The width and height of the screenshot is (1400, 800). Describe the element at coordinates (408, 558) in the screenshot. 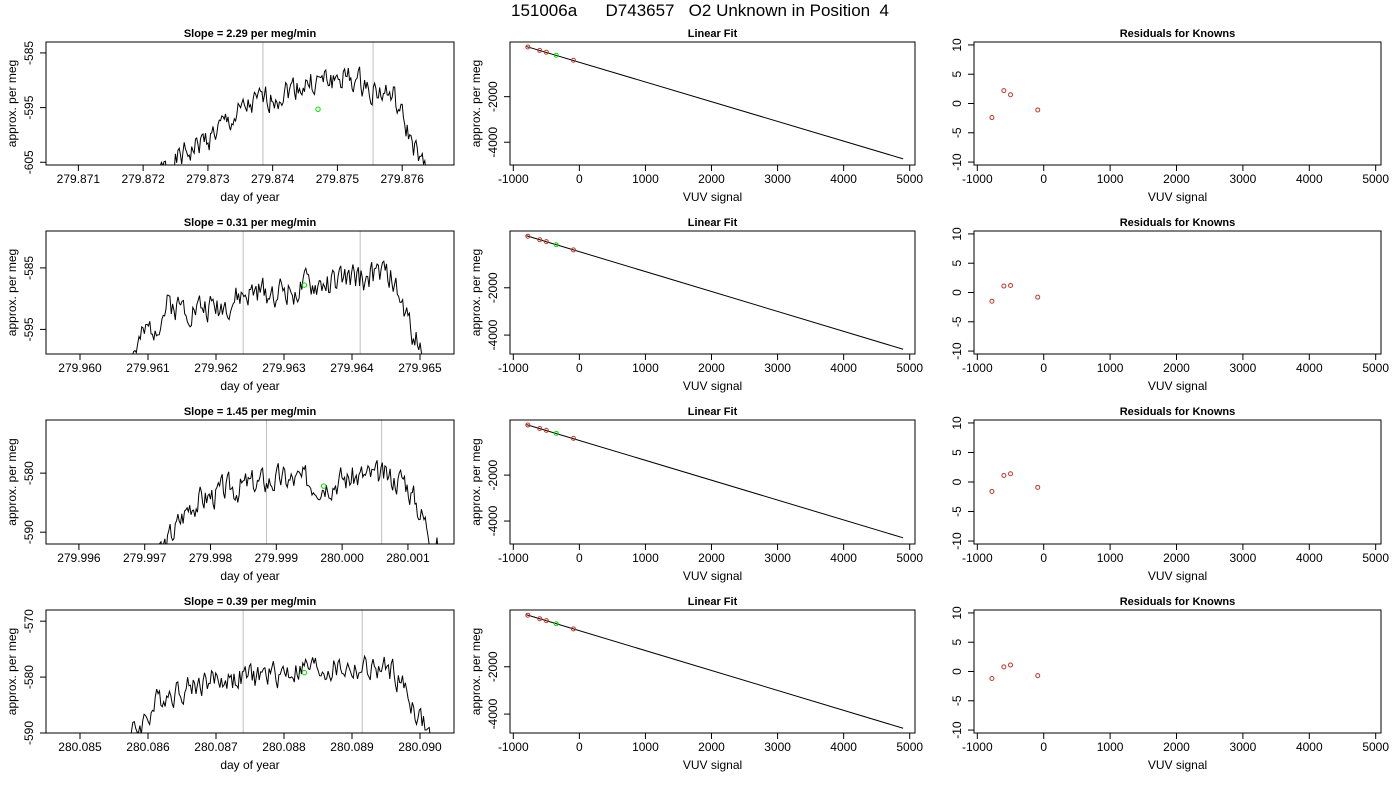

I see `x-tick-label: 280.001` at that location.